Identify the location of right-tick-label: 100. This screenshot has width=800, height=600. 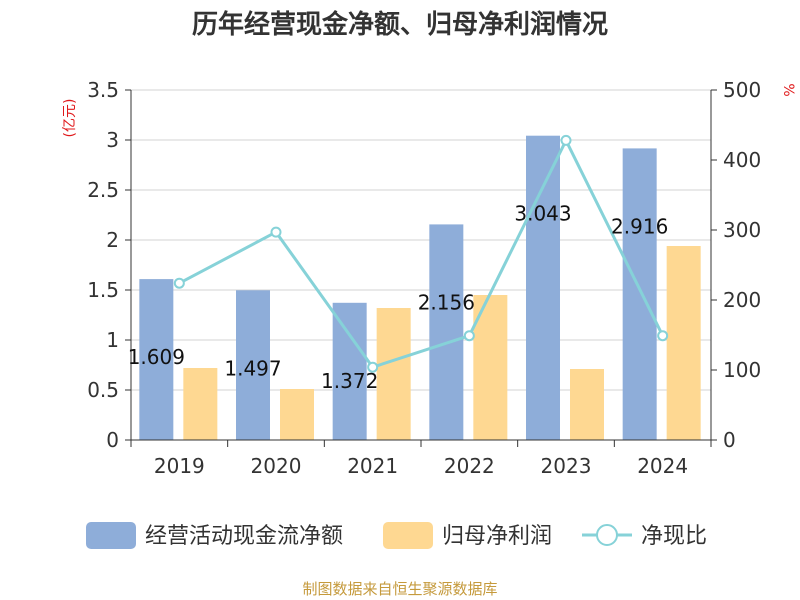
(742, 370).